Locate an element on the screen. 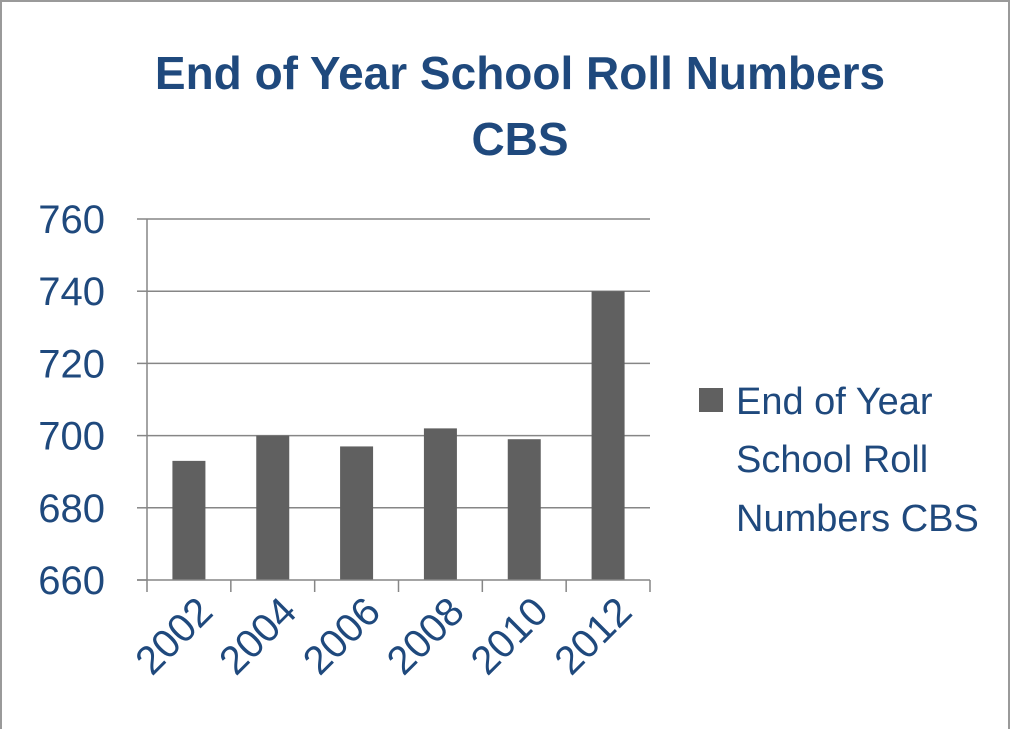  x-tick-label: 2002 is located at coordinates (174, 636).